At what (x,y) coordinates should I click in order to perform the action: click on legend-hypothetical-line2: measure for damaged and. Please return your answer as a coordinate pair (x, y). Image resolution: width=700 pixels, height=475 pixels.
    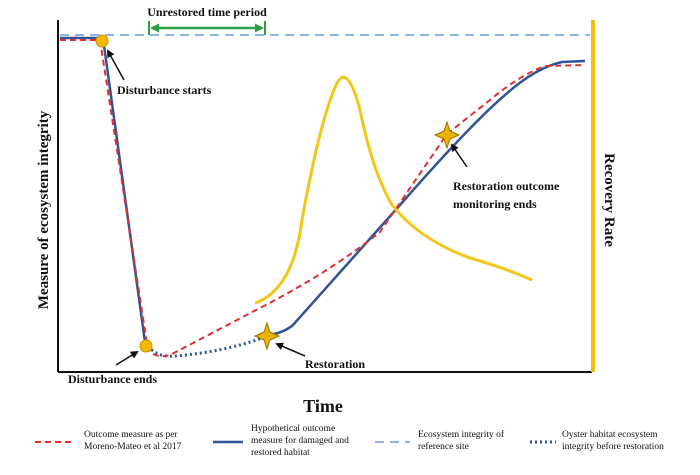
    Looking at the image, I should click on (300, 440).